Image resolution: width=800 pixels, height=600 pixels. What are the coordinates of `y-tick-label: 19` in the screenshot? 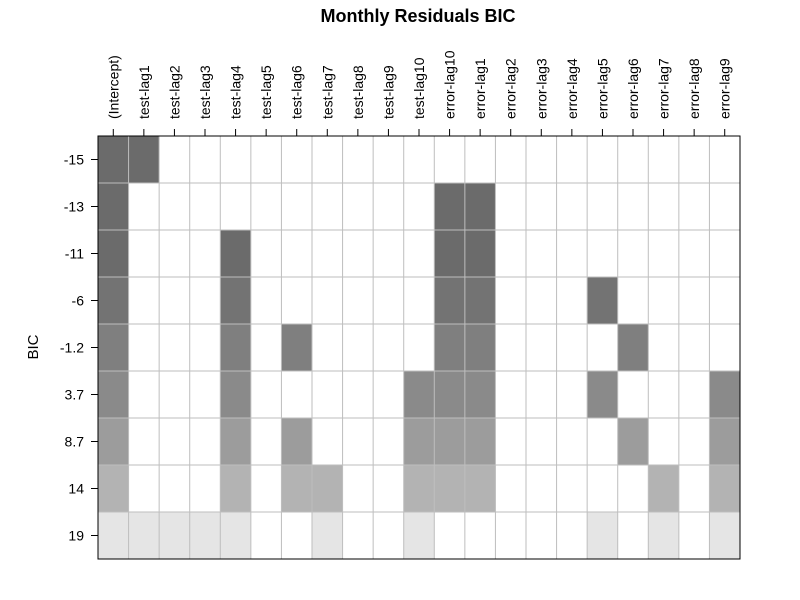 It's located at (76, 536).